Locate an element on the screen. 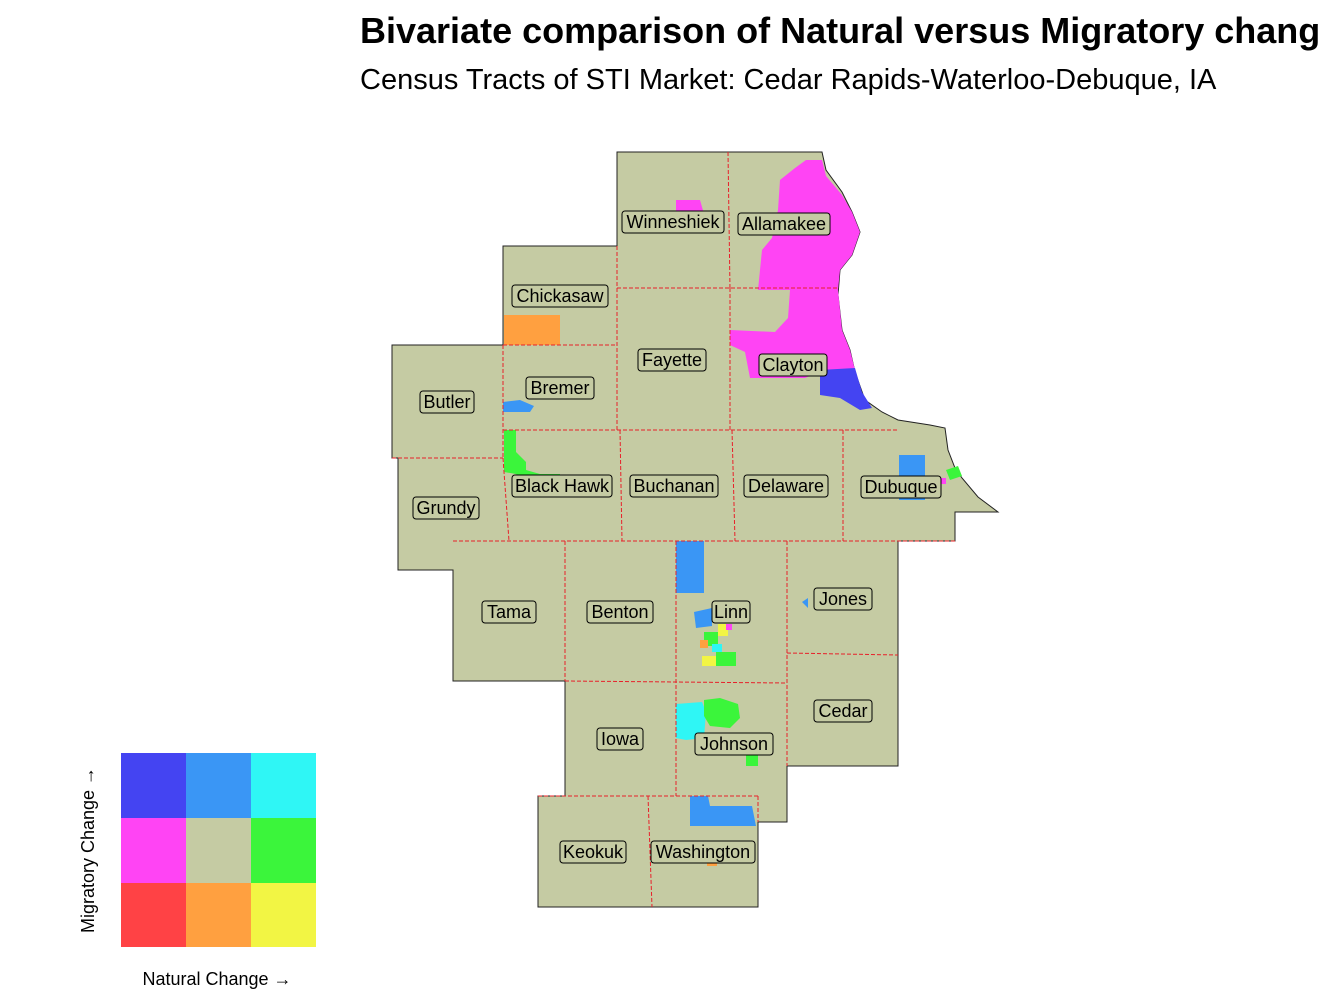  tract-blue-bremer is located at coordinates (518, 406).